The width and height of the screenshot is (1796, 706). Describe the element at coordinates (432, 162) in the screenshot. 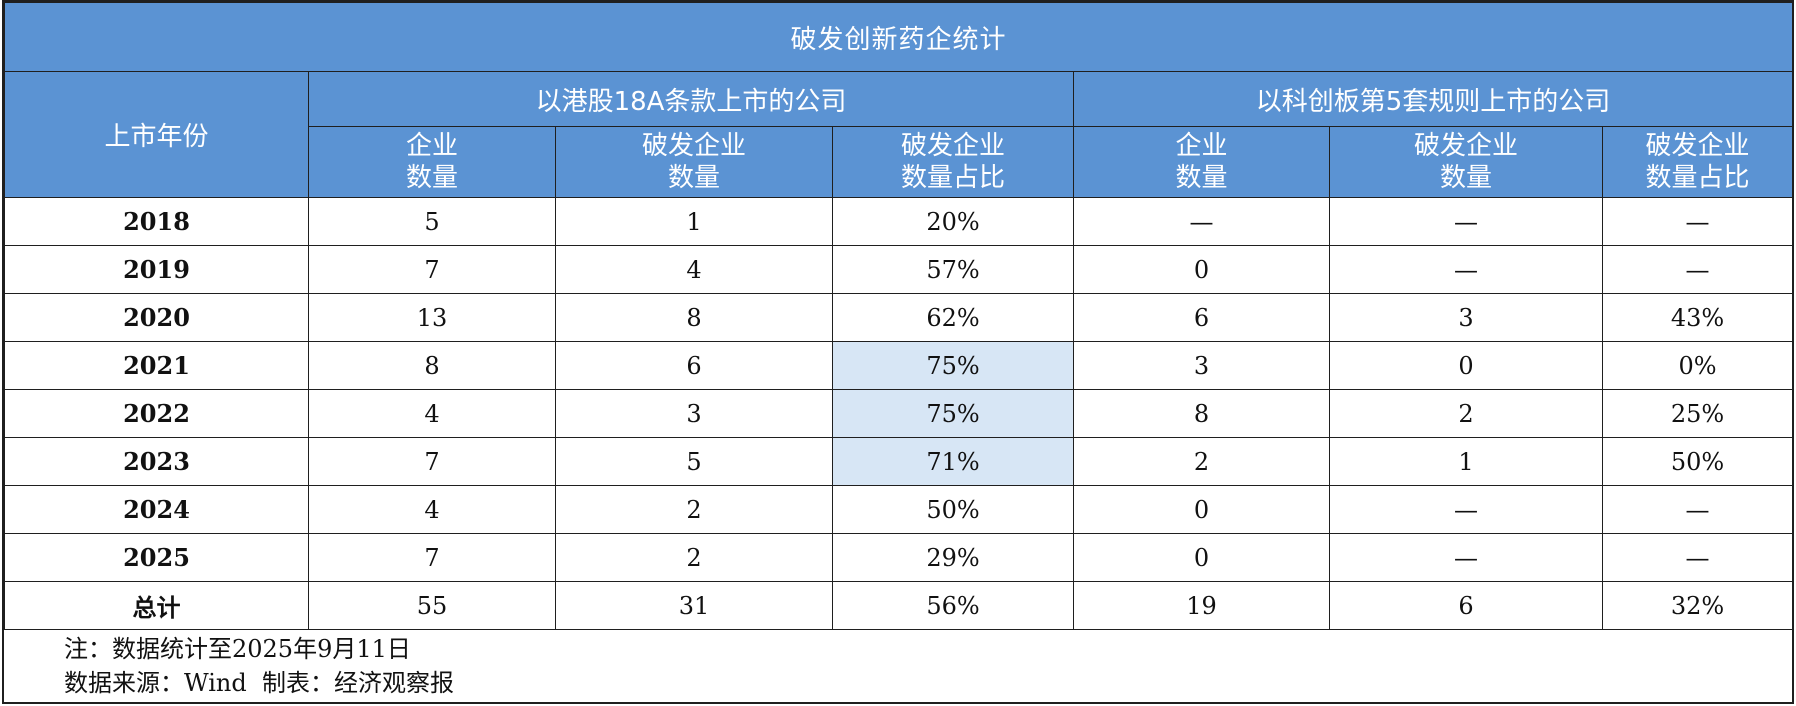

I see `col-header-hk-count: 企业 数量` at that location.